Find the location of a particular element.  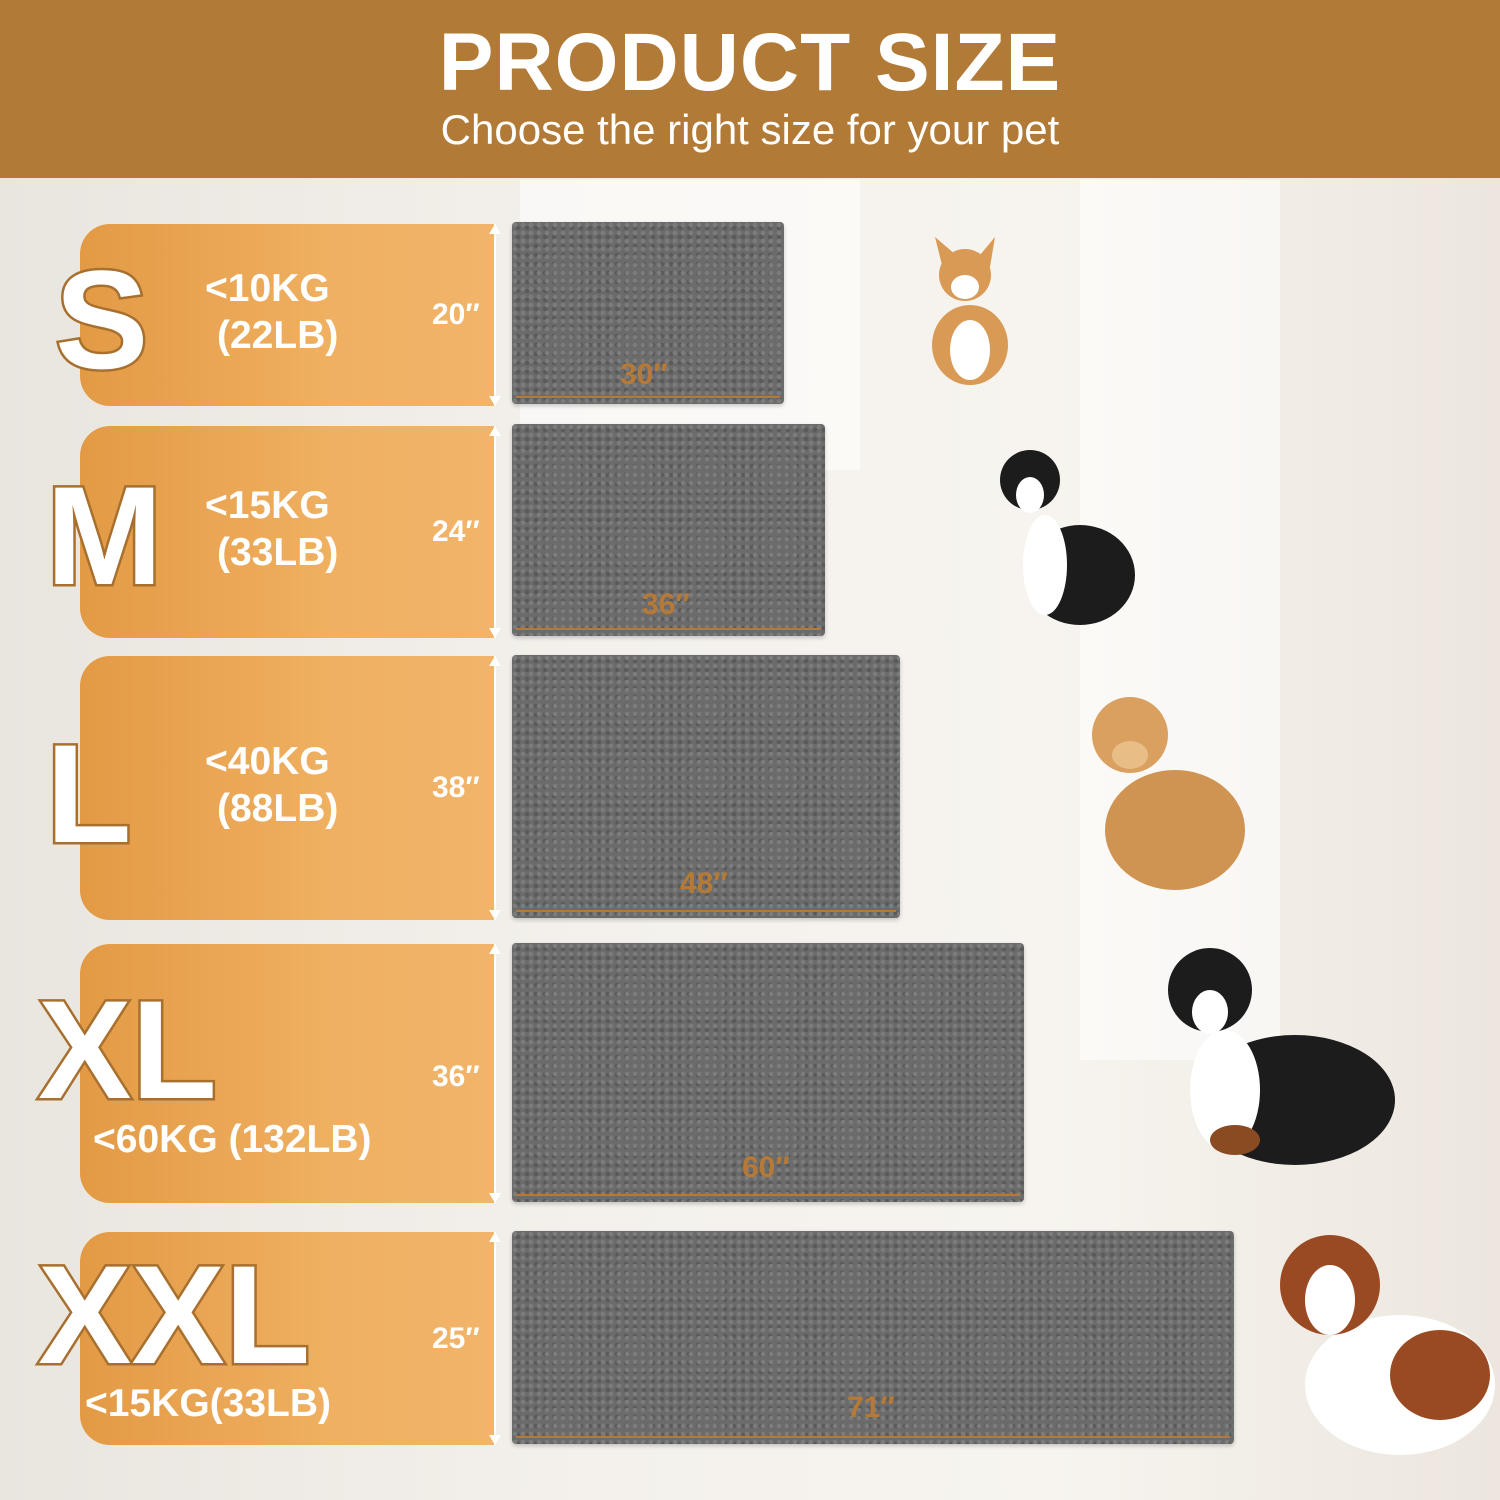

weight-lb: (22LB) is located at coordinates (278, 335).